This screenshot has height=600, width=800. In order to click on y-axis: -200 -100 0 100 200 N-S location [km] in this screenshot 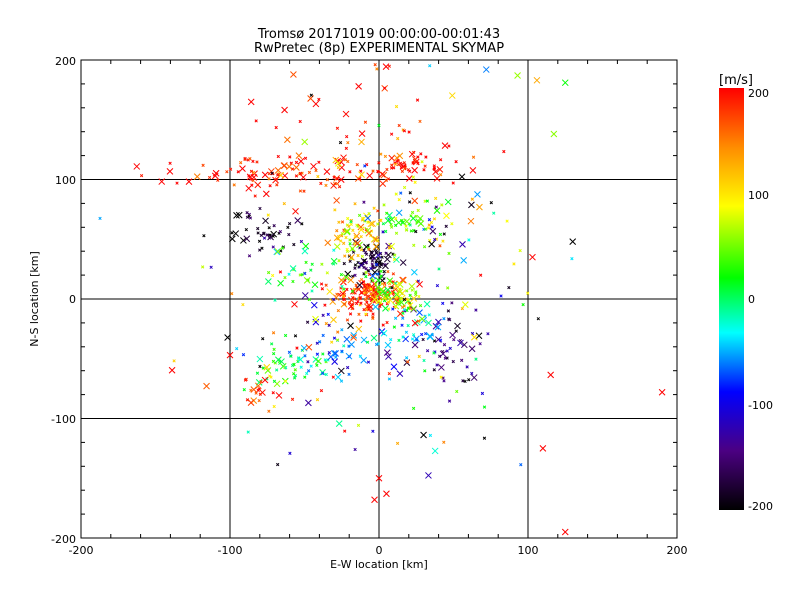, I will do `click(52, 300)`.